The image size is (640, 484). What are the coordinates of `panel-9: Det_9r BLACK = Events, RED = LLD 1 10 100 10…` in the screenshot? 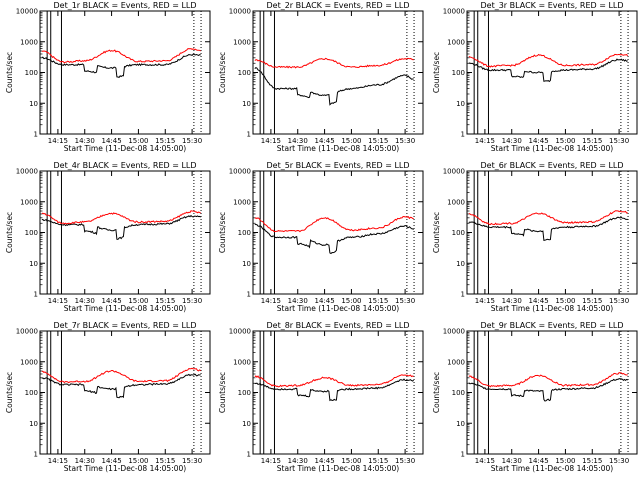 It's located at (535, 397).